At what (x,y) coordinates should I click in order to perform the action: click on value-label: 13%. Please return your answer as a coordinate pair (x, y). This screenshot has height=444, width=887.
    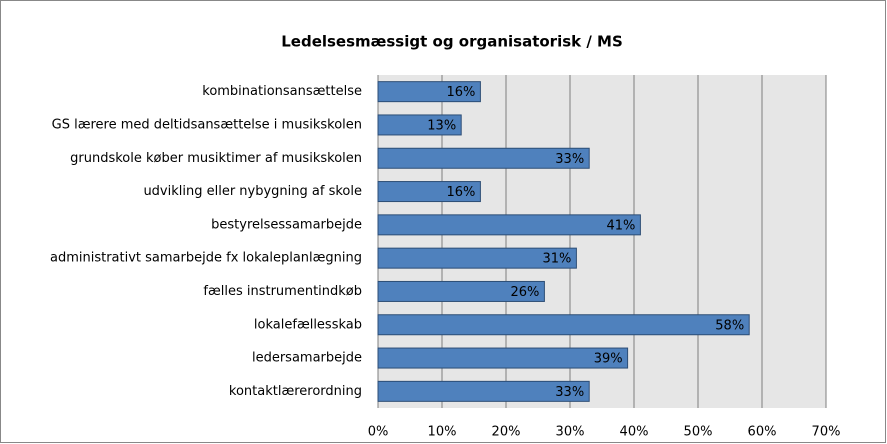
    Looking at the image, I should click on (441, 125).